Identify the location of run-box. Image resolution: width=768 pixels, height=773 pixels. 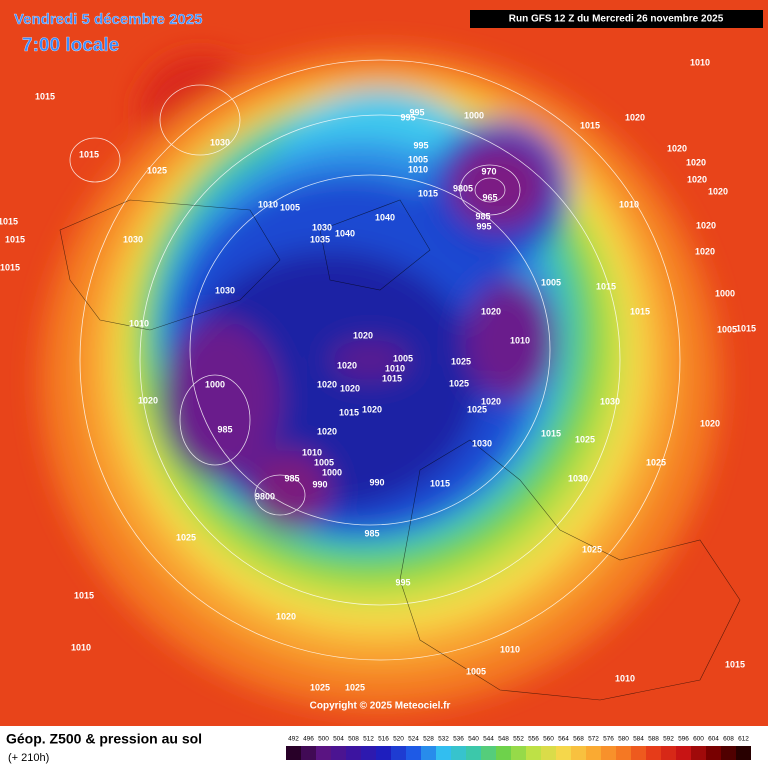
(616, 19).